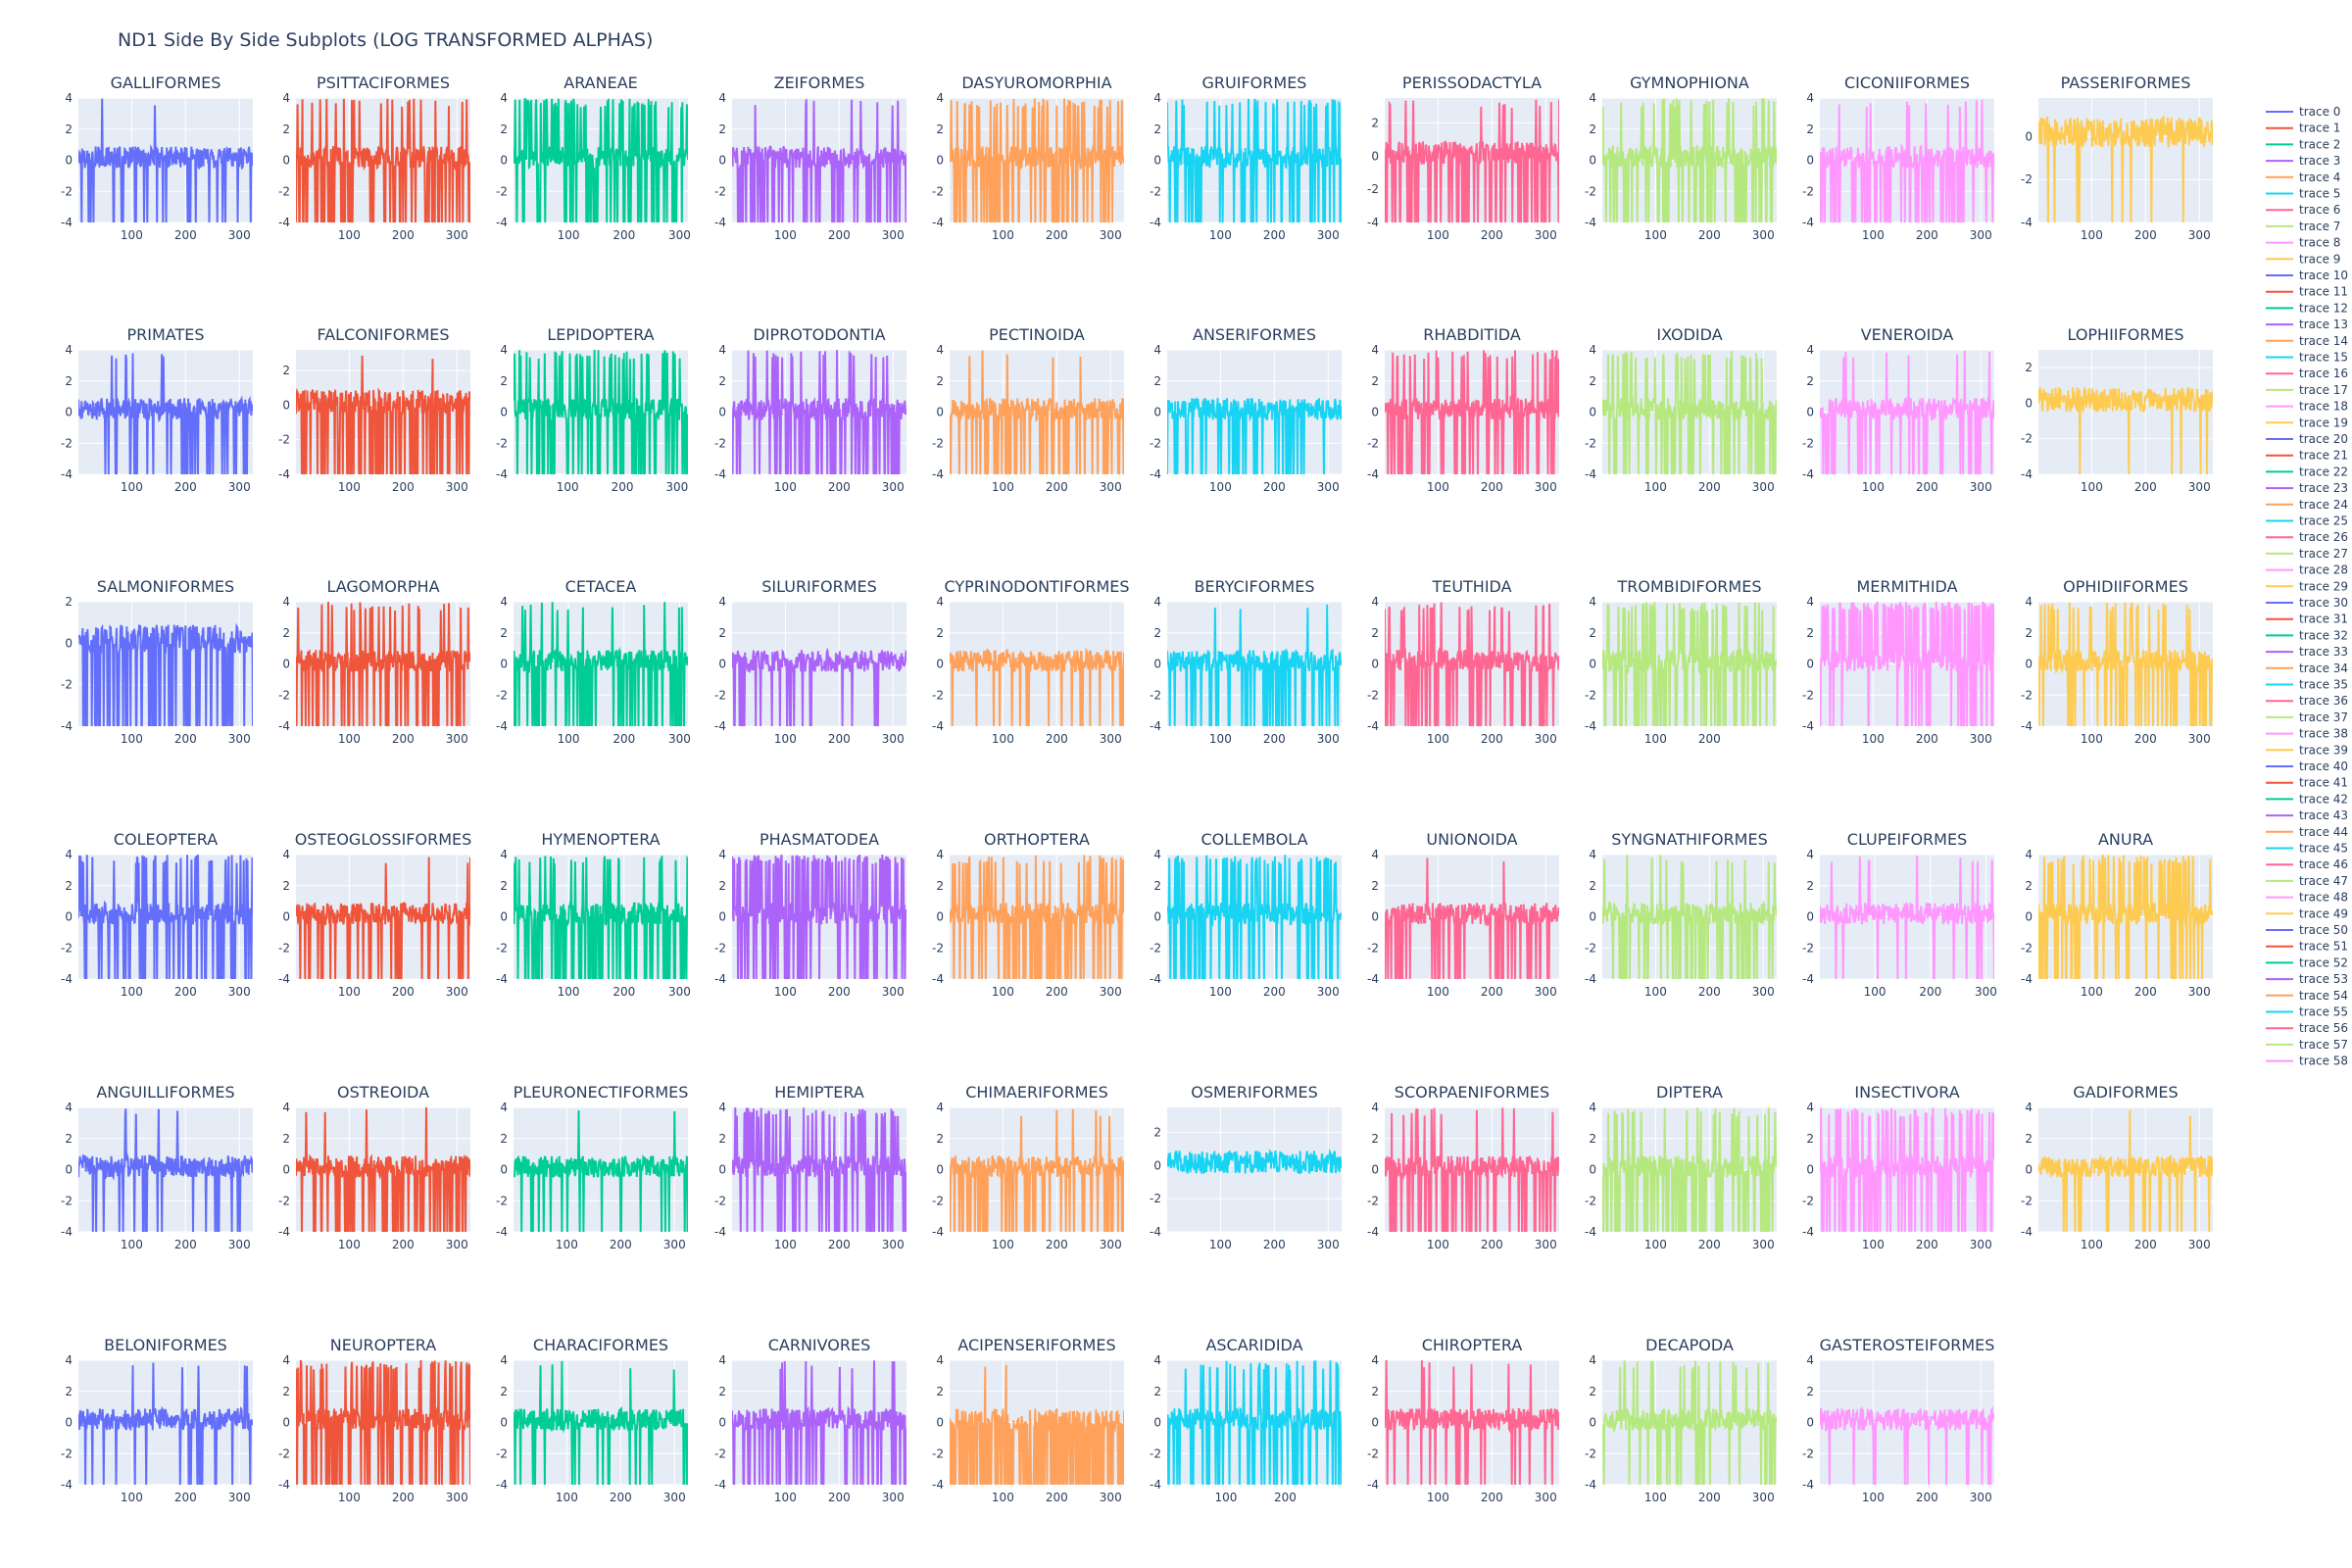 This screenshot has width=2352, height=1568. I want to click on legend-item: trace 2, so click(2303, 144).